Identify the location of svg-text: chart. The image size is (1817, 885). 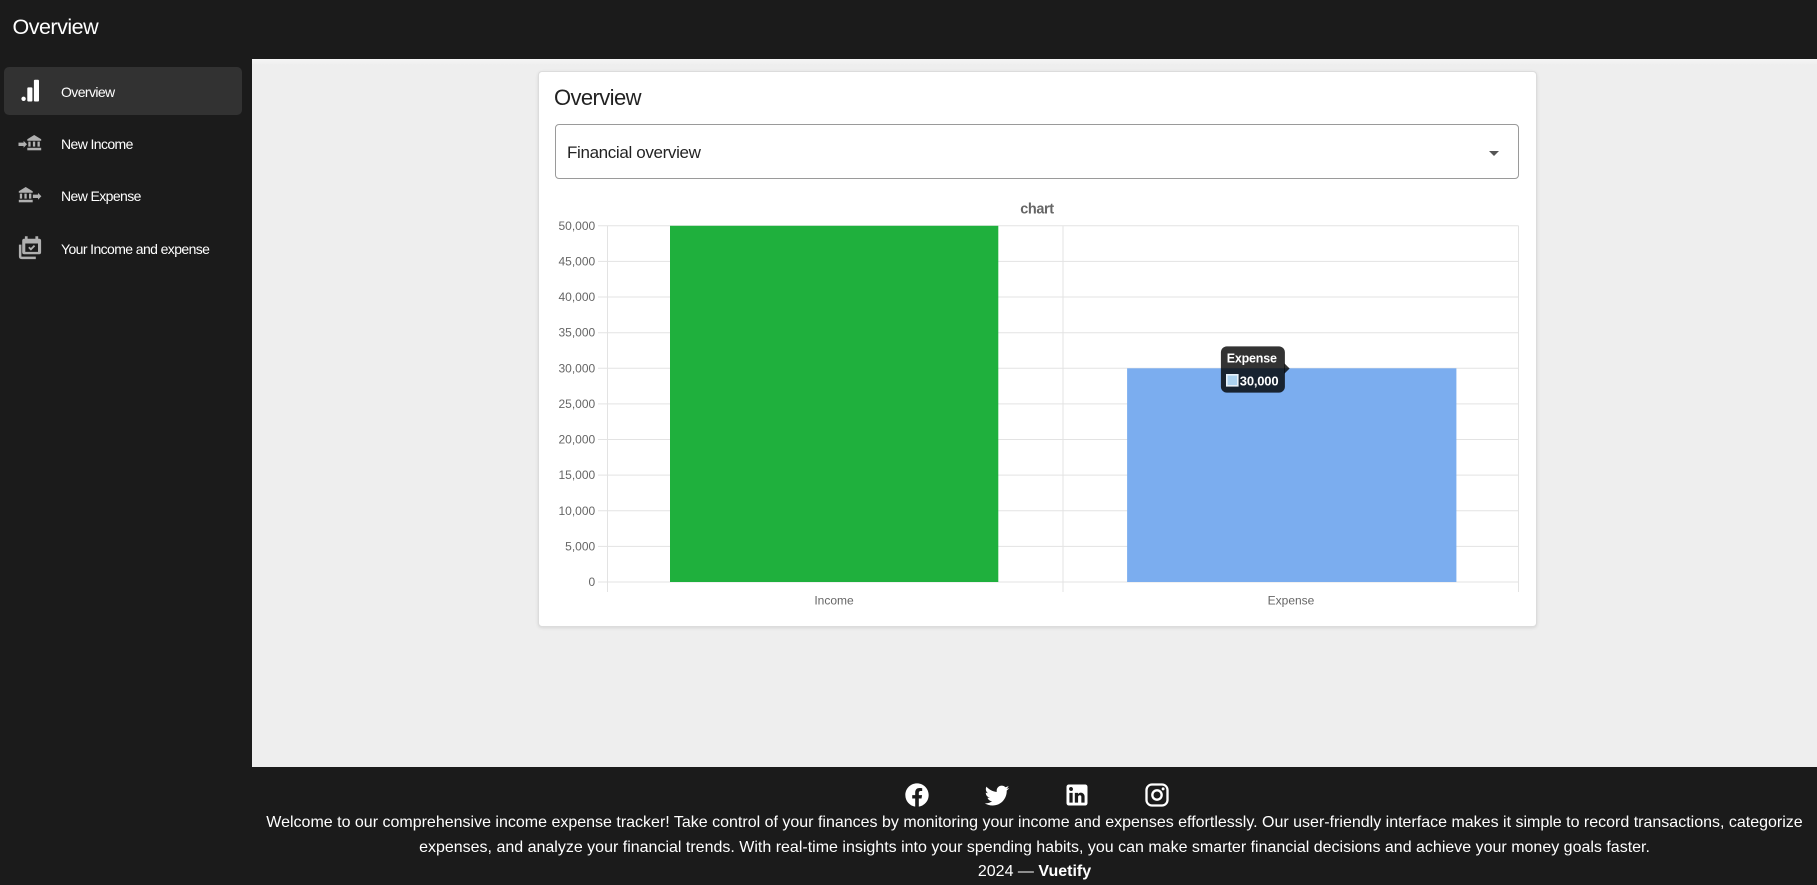
(1037, 210).